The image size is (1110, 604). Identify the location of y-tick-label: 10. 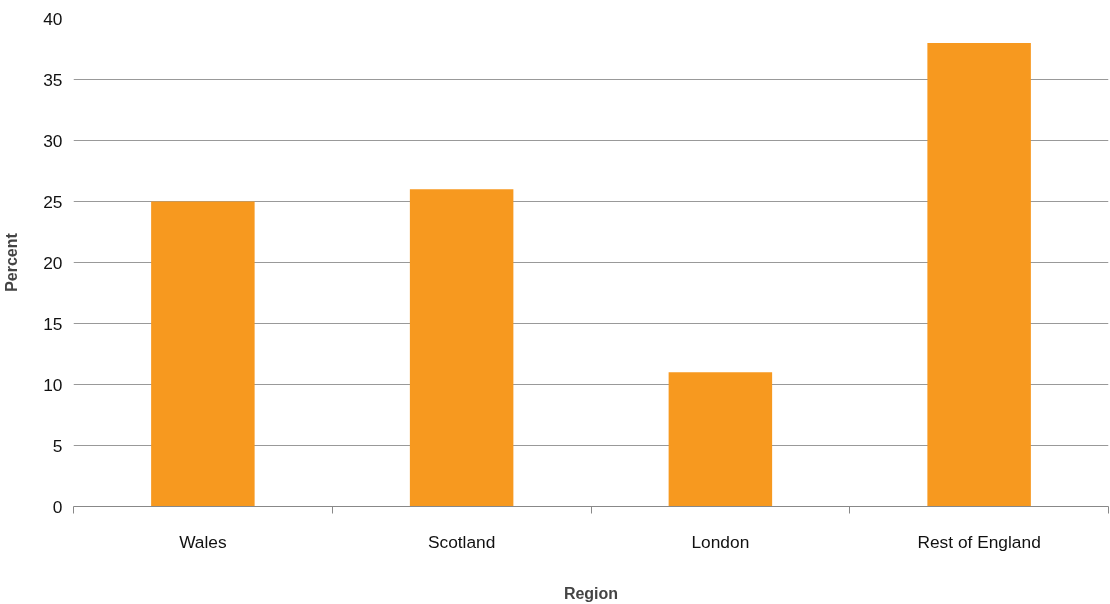
(53, 384).